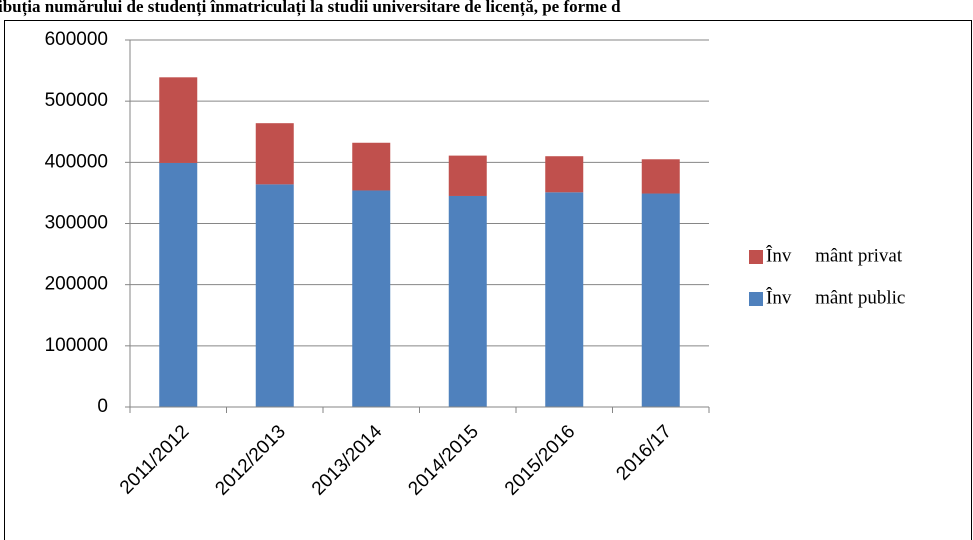 The width and height of the screenshot is (973, 540). What do you see at coordinates (102, 406) in the screenshot?
I see `y-tick-label: 0` at bounding box center [102, 406].